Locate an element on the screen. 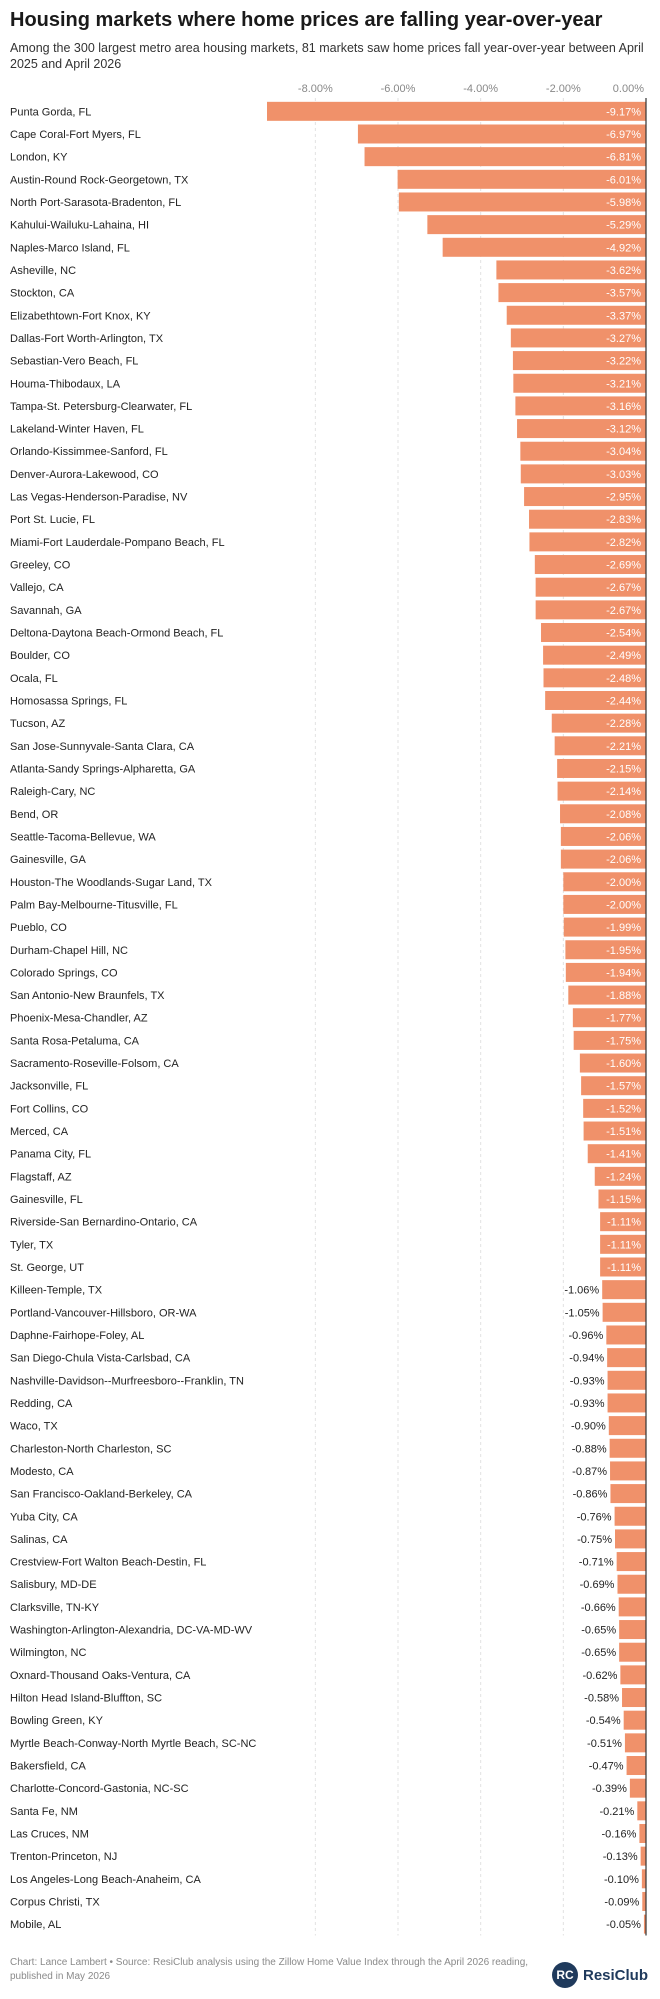 This screenshot has width=660, height=1999. category-label: Houma-Thibodaux, LA is located at coordinates (65, 384).